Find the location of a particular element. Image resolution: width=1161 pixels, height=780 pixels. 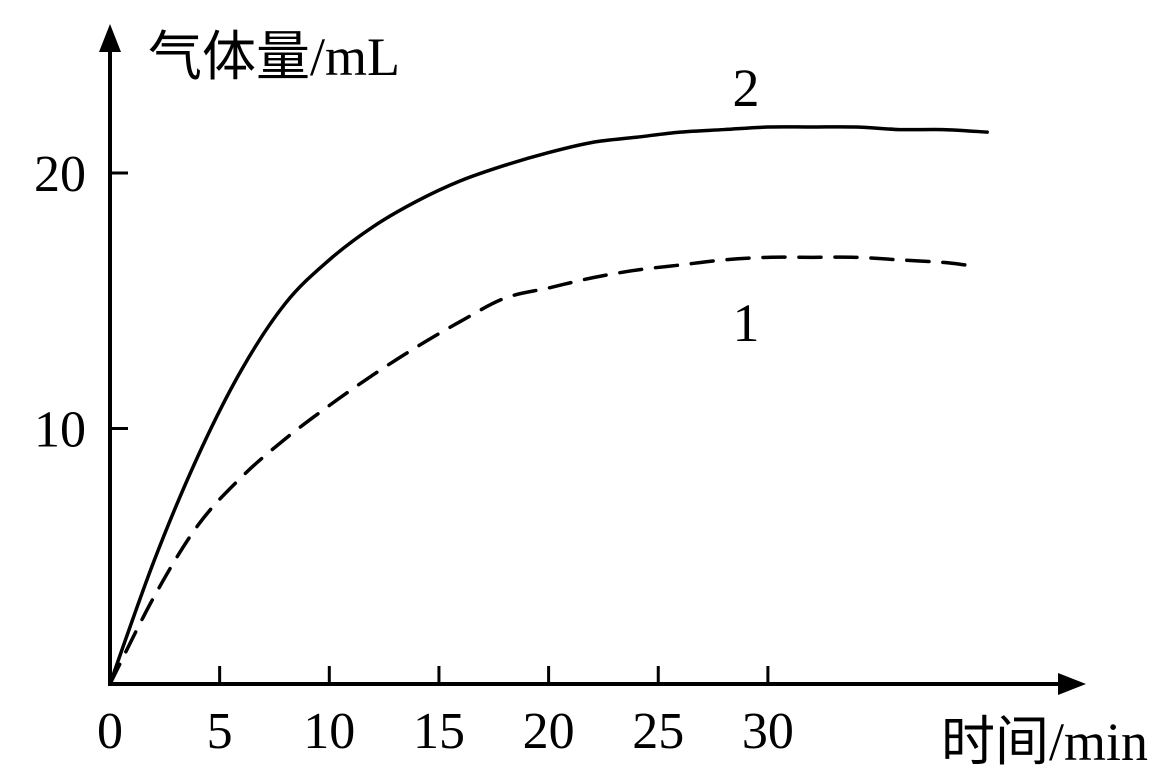

y-tick-label: 10 is located at coordinates (60, 430).